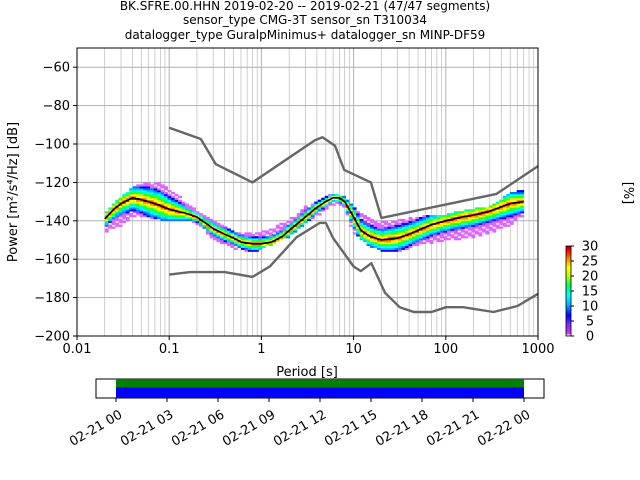 The height and width of the screenshot is (480, 640). Describe the element at coordinates (56, 106) in the screenshot. I see `y-tick-label: −80` at that location.